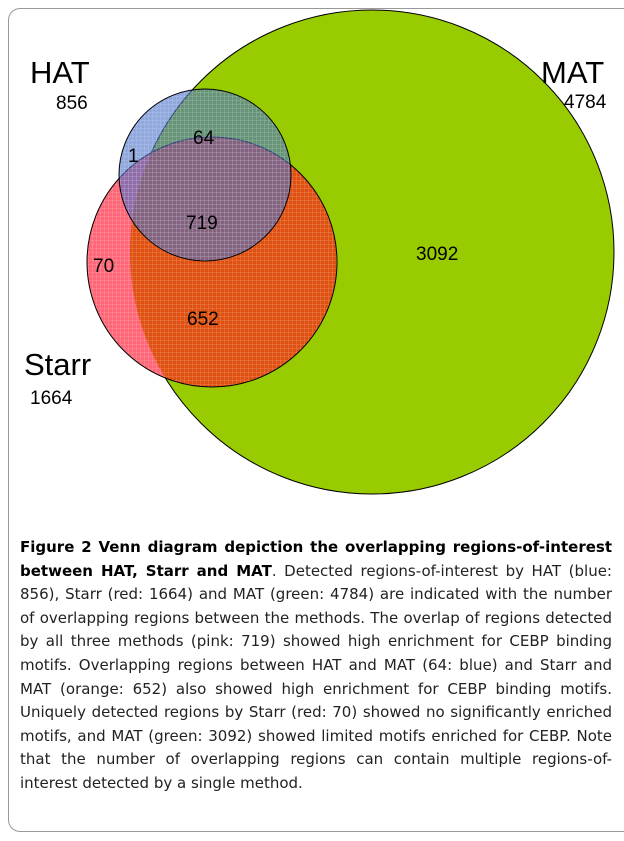 The width and height of the screenshot is (624, 841). Describe the element at coordinates (72, 103) in the screenshot. I see `set-total: 856` at that location.